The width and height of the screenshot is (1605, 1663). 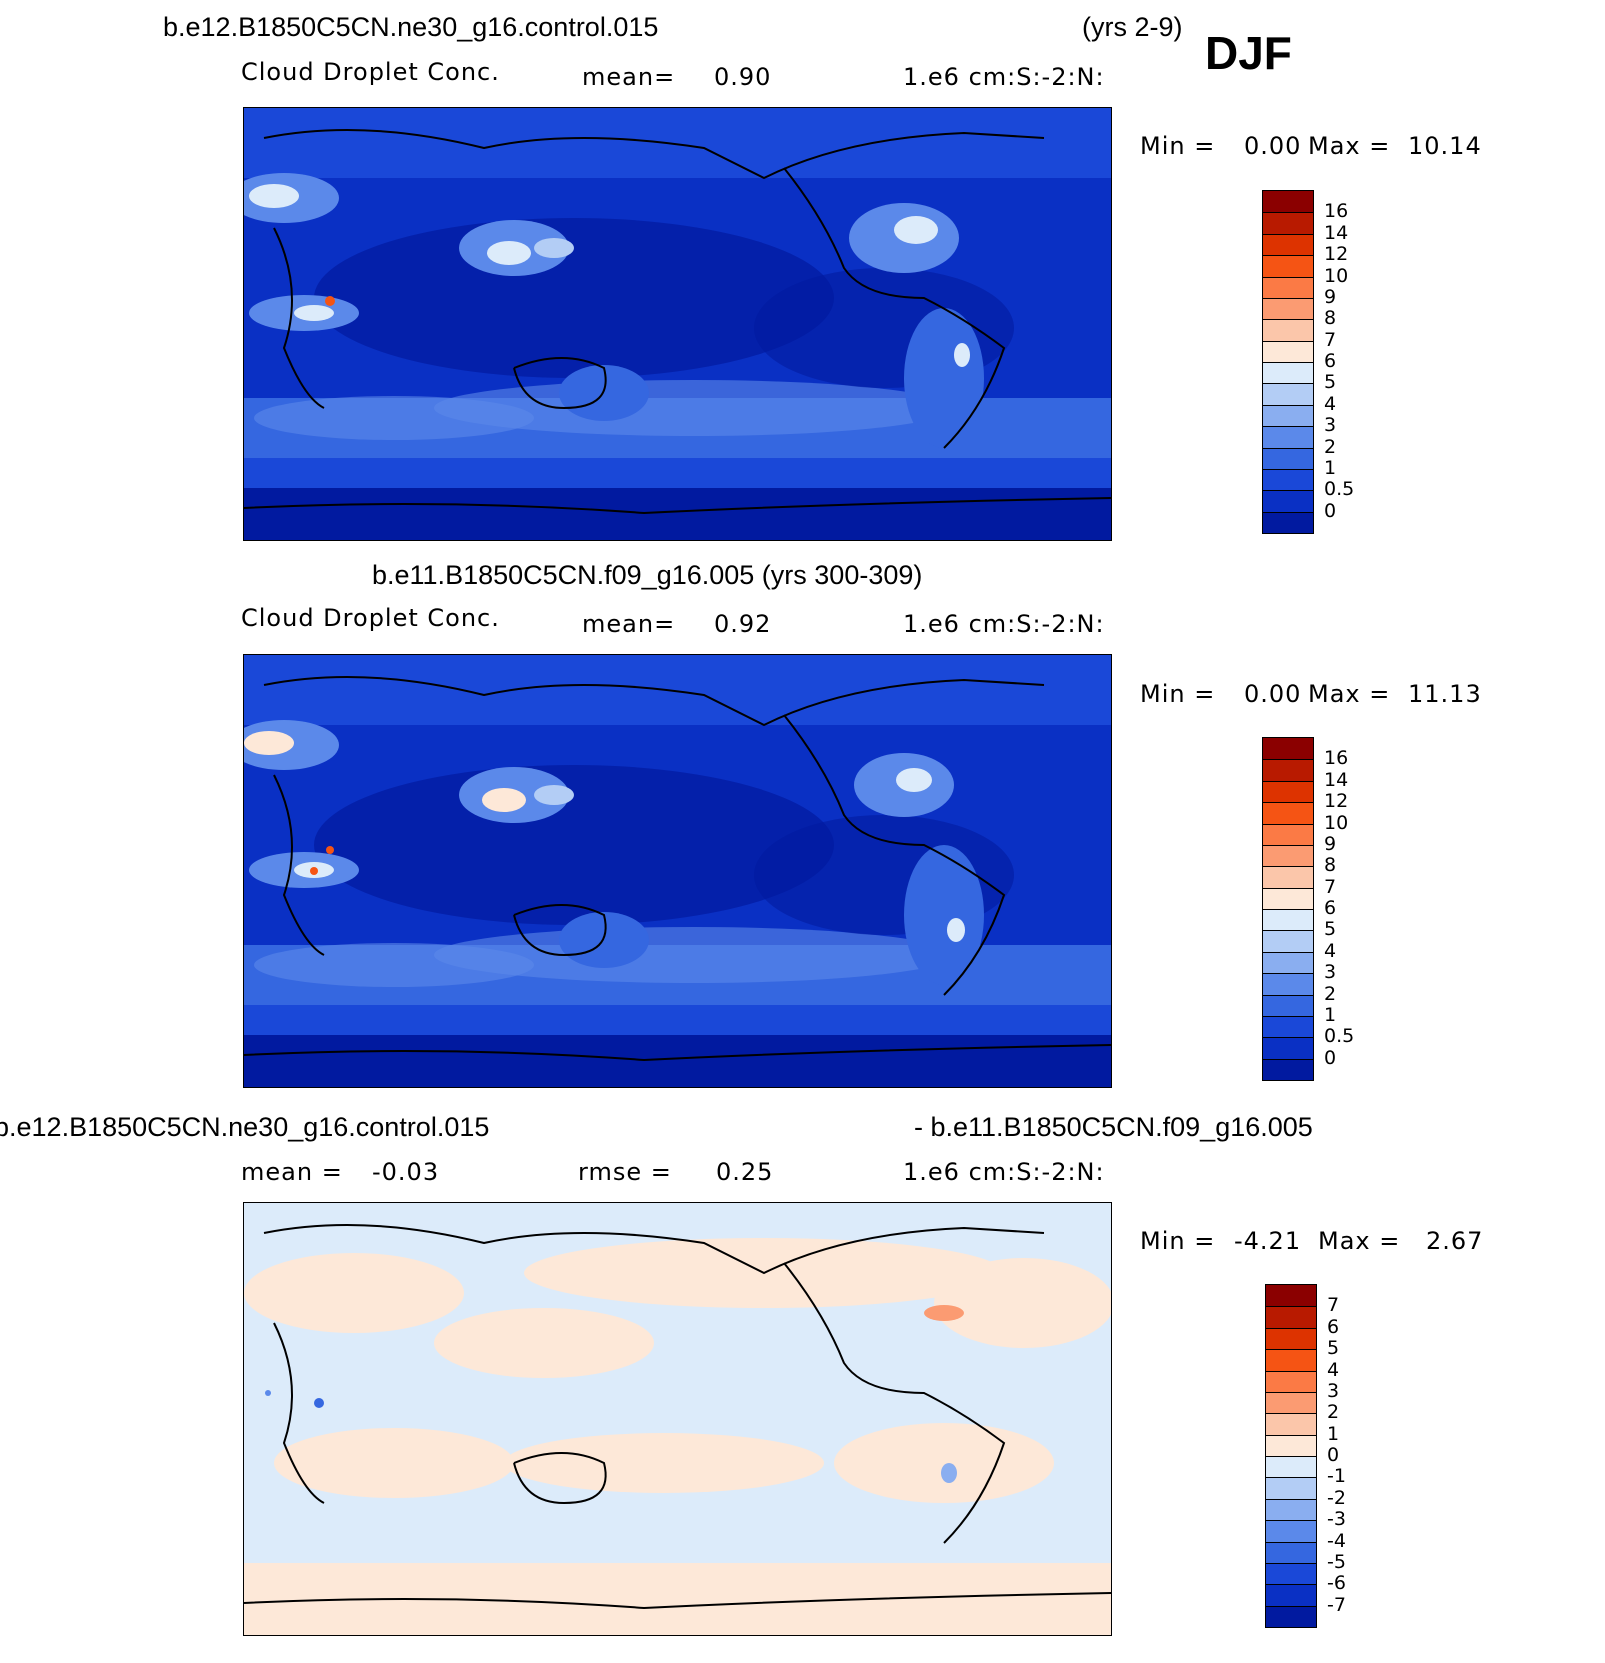 I want to click on colorbar-tick-label: -1, so click(x=1336, y=1476).